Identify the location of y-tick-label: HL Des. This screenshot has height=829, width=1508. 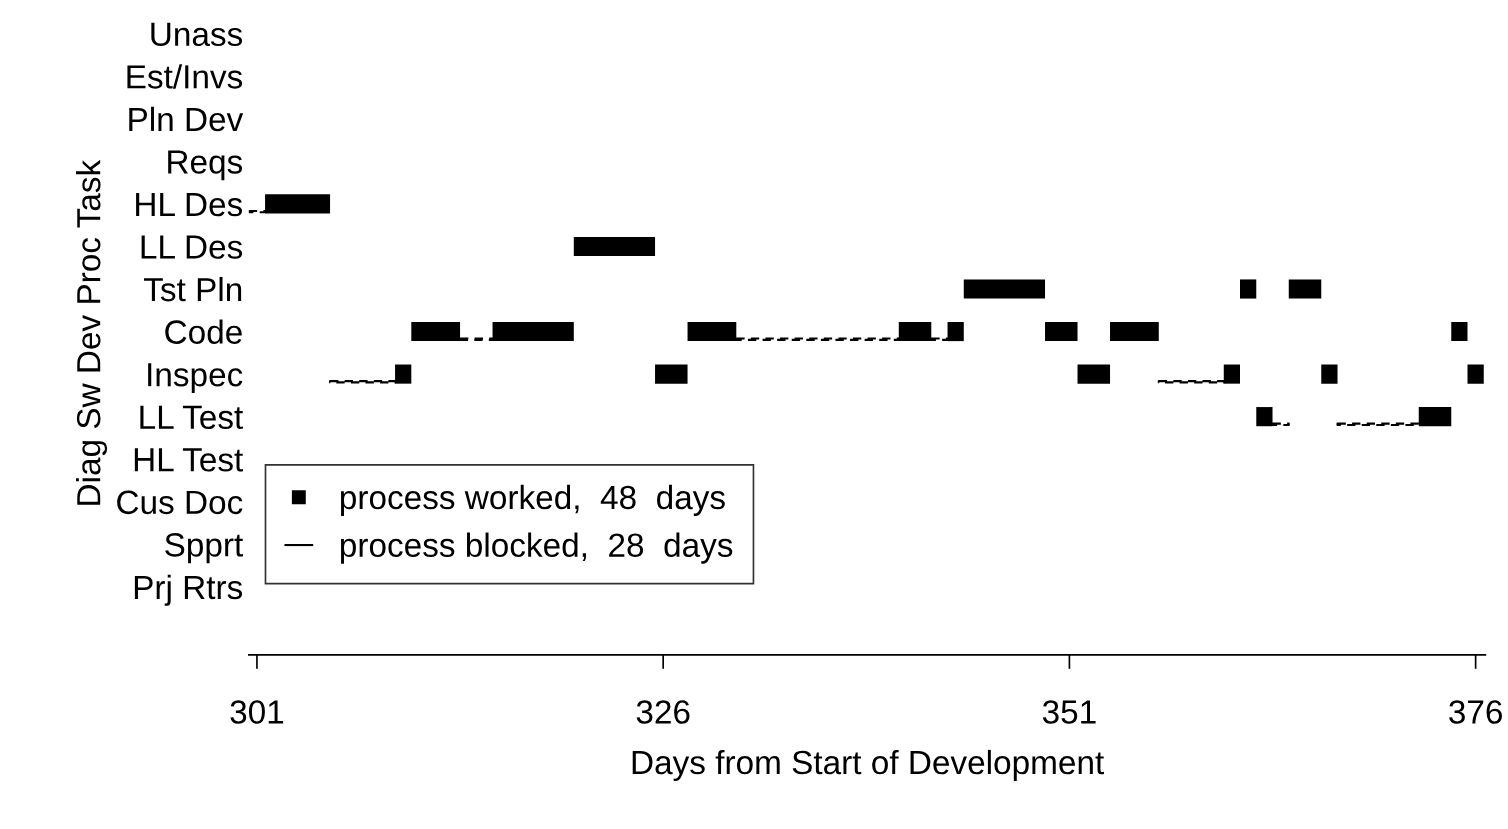
(189, 205).